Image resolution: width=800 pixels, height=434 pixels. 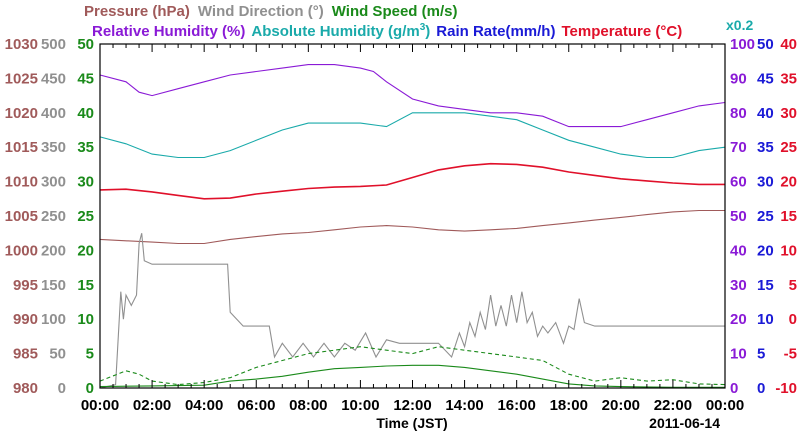 What do you see at coordinates (53, 250) in the screenshot?
I see `wind-direction-tick-label: 200` at bounding box center [53, 250].